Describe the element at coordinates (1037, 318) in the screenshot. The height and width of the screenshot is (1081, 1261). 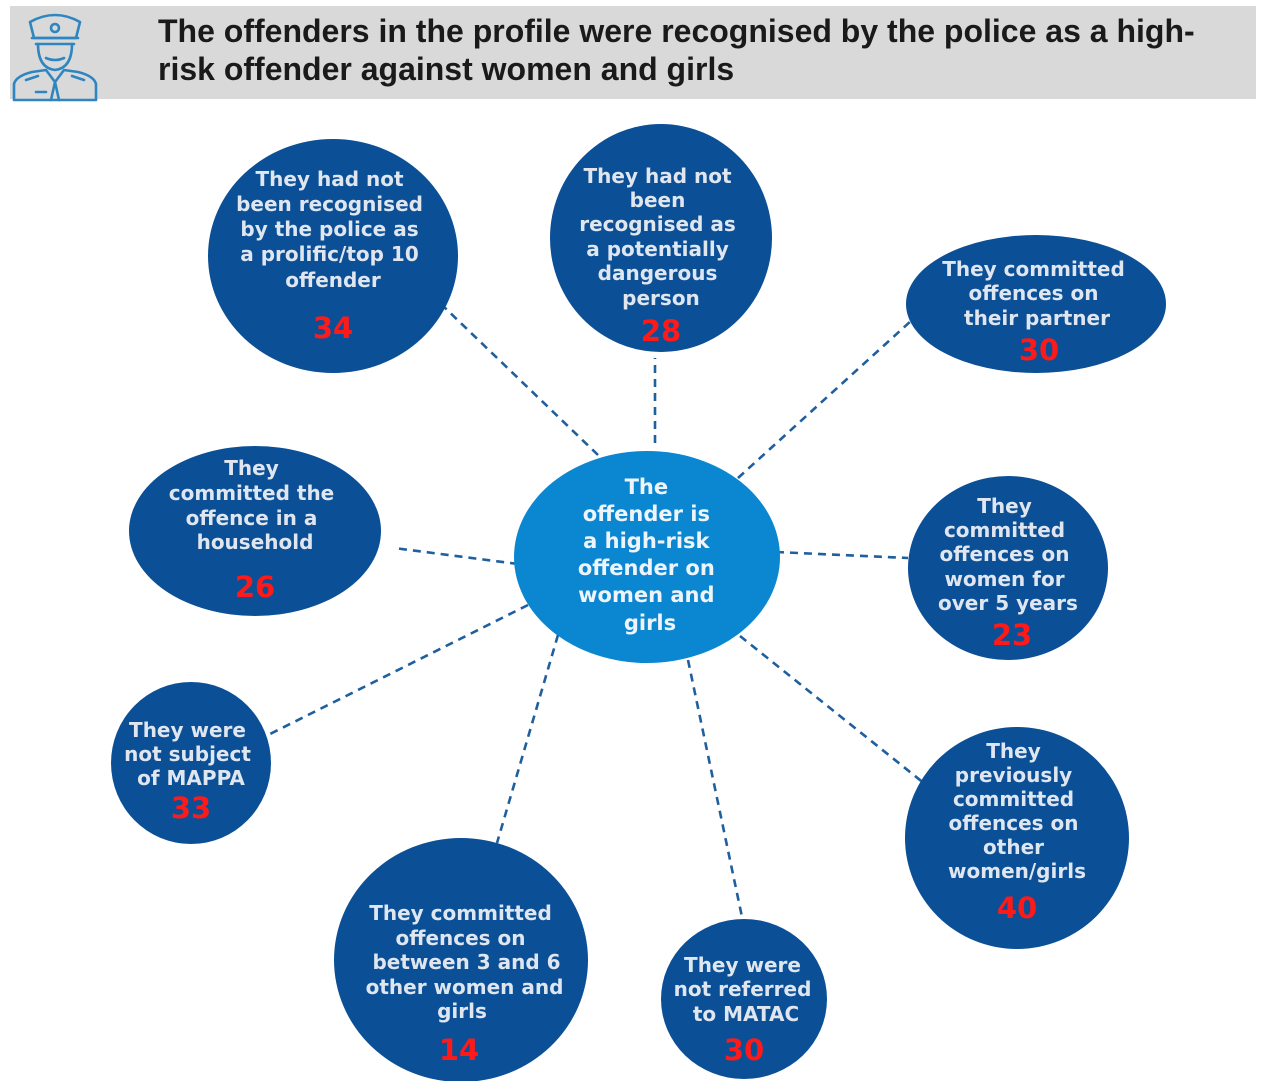
I see `node-line: their partner` at that location.